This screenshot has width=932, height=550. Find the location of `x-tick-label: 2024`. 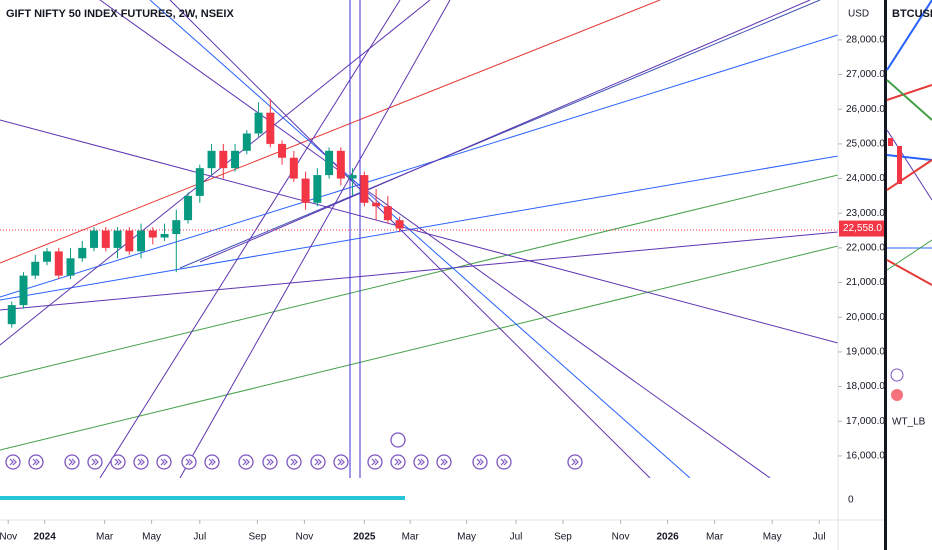

x-tick-label: 2024 is located at coordinates (45, 537).